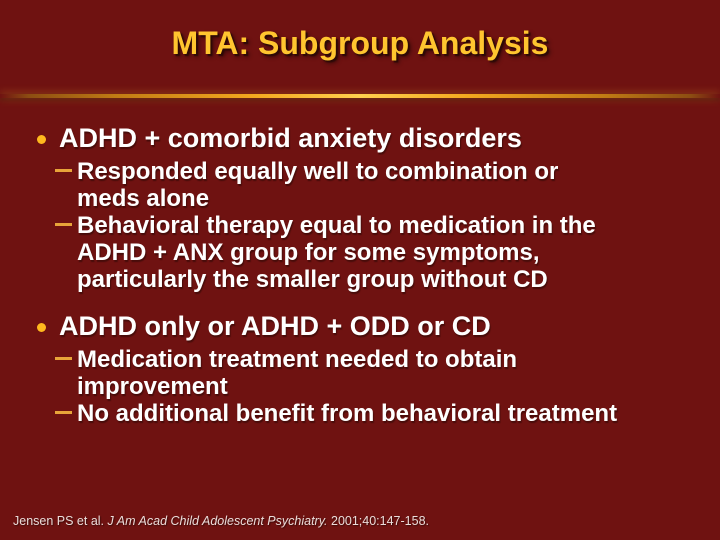 The image size is (720, 540). I want to click on bullet-item: ADHD only or ADHD + ODD or CD, so click(363, 326).